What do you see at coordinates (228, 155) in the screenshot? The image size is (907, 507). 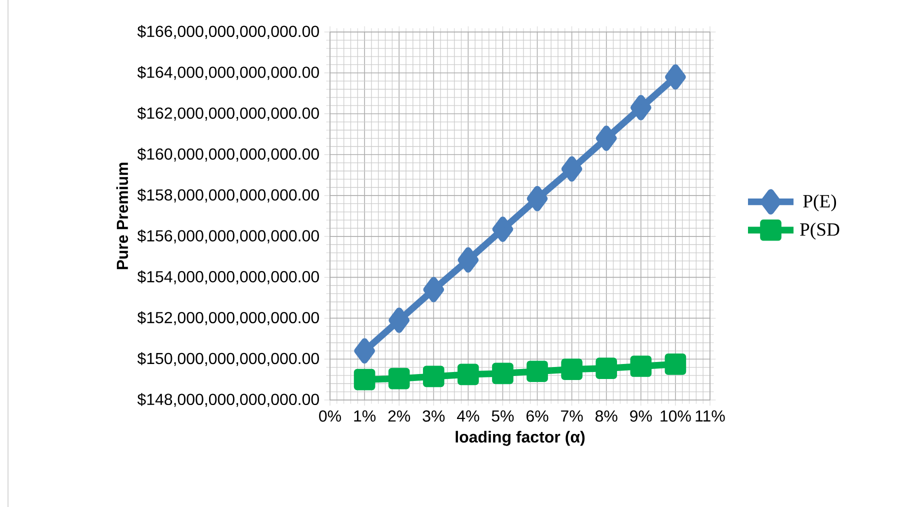 I see `y-tick-label: $160,000,000,000,000.00` at bounding box center [228, 155].